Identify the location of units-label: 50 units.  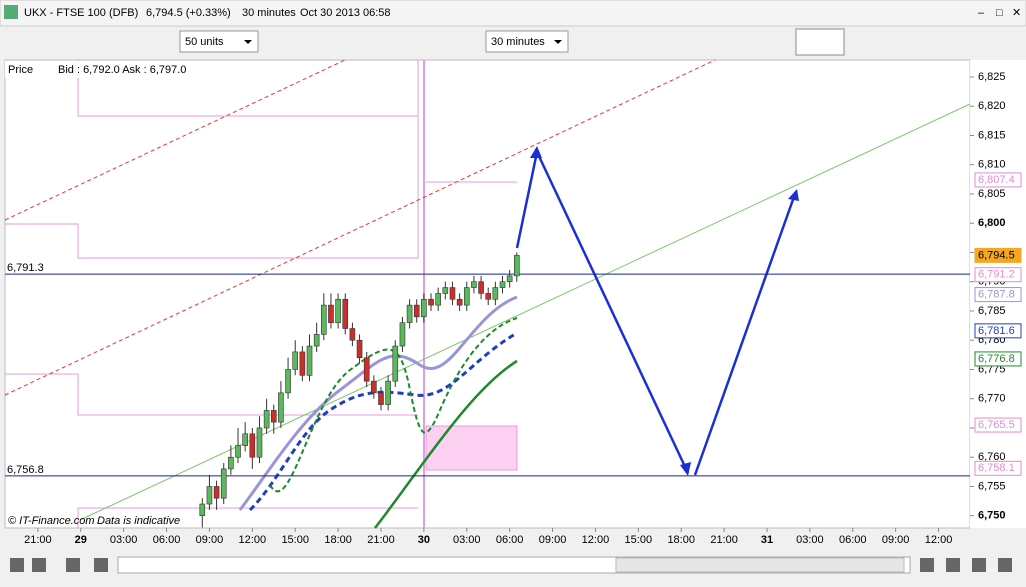
(204, 42).